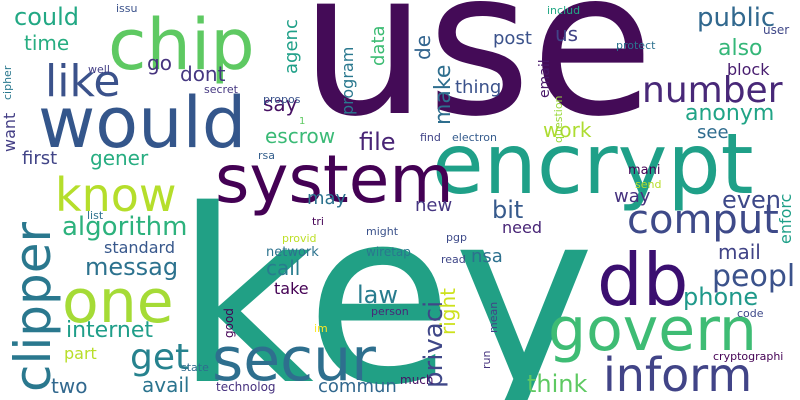 The width and height of the screenshot is (800, 400). Describe the element at coordinates (593, 164) in the screenshot. I see `word-encrypt: encrypt` at that location.